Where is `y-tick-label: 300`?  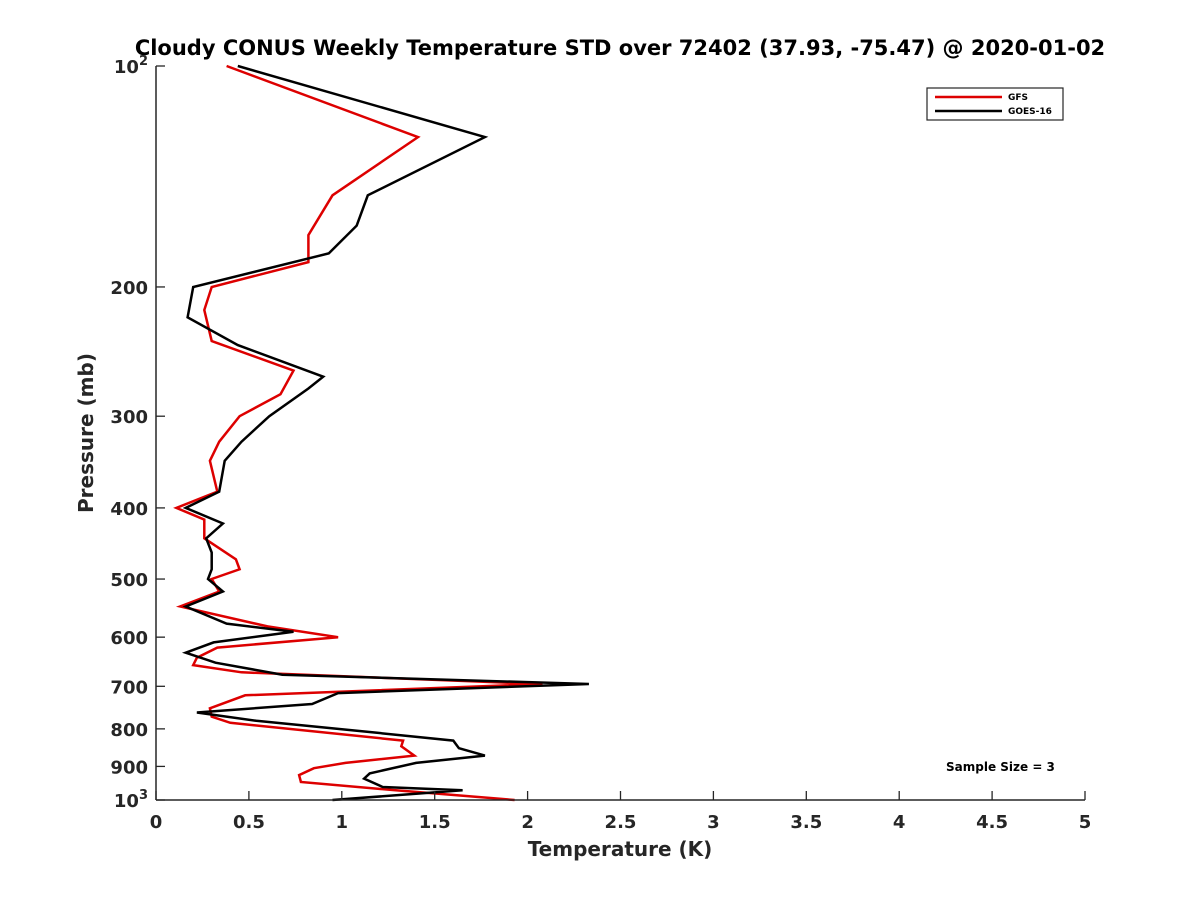 y-tick-label: 300 is located at coordinates (129, 417).